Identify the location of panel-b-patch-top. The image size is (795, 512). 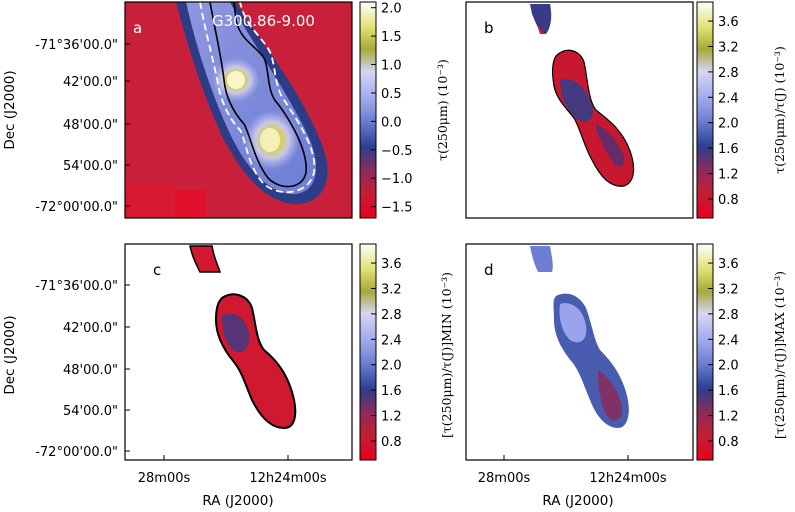
(541, 19).